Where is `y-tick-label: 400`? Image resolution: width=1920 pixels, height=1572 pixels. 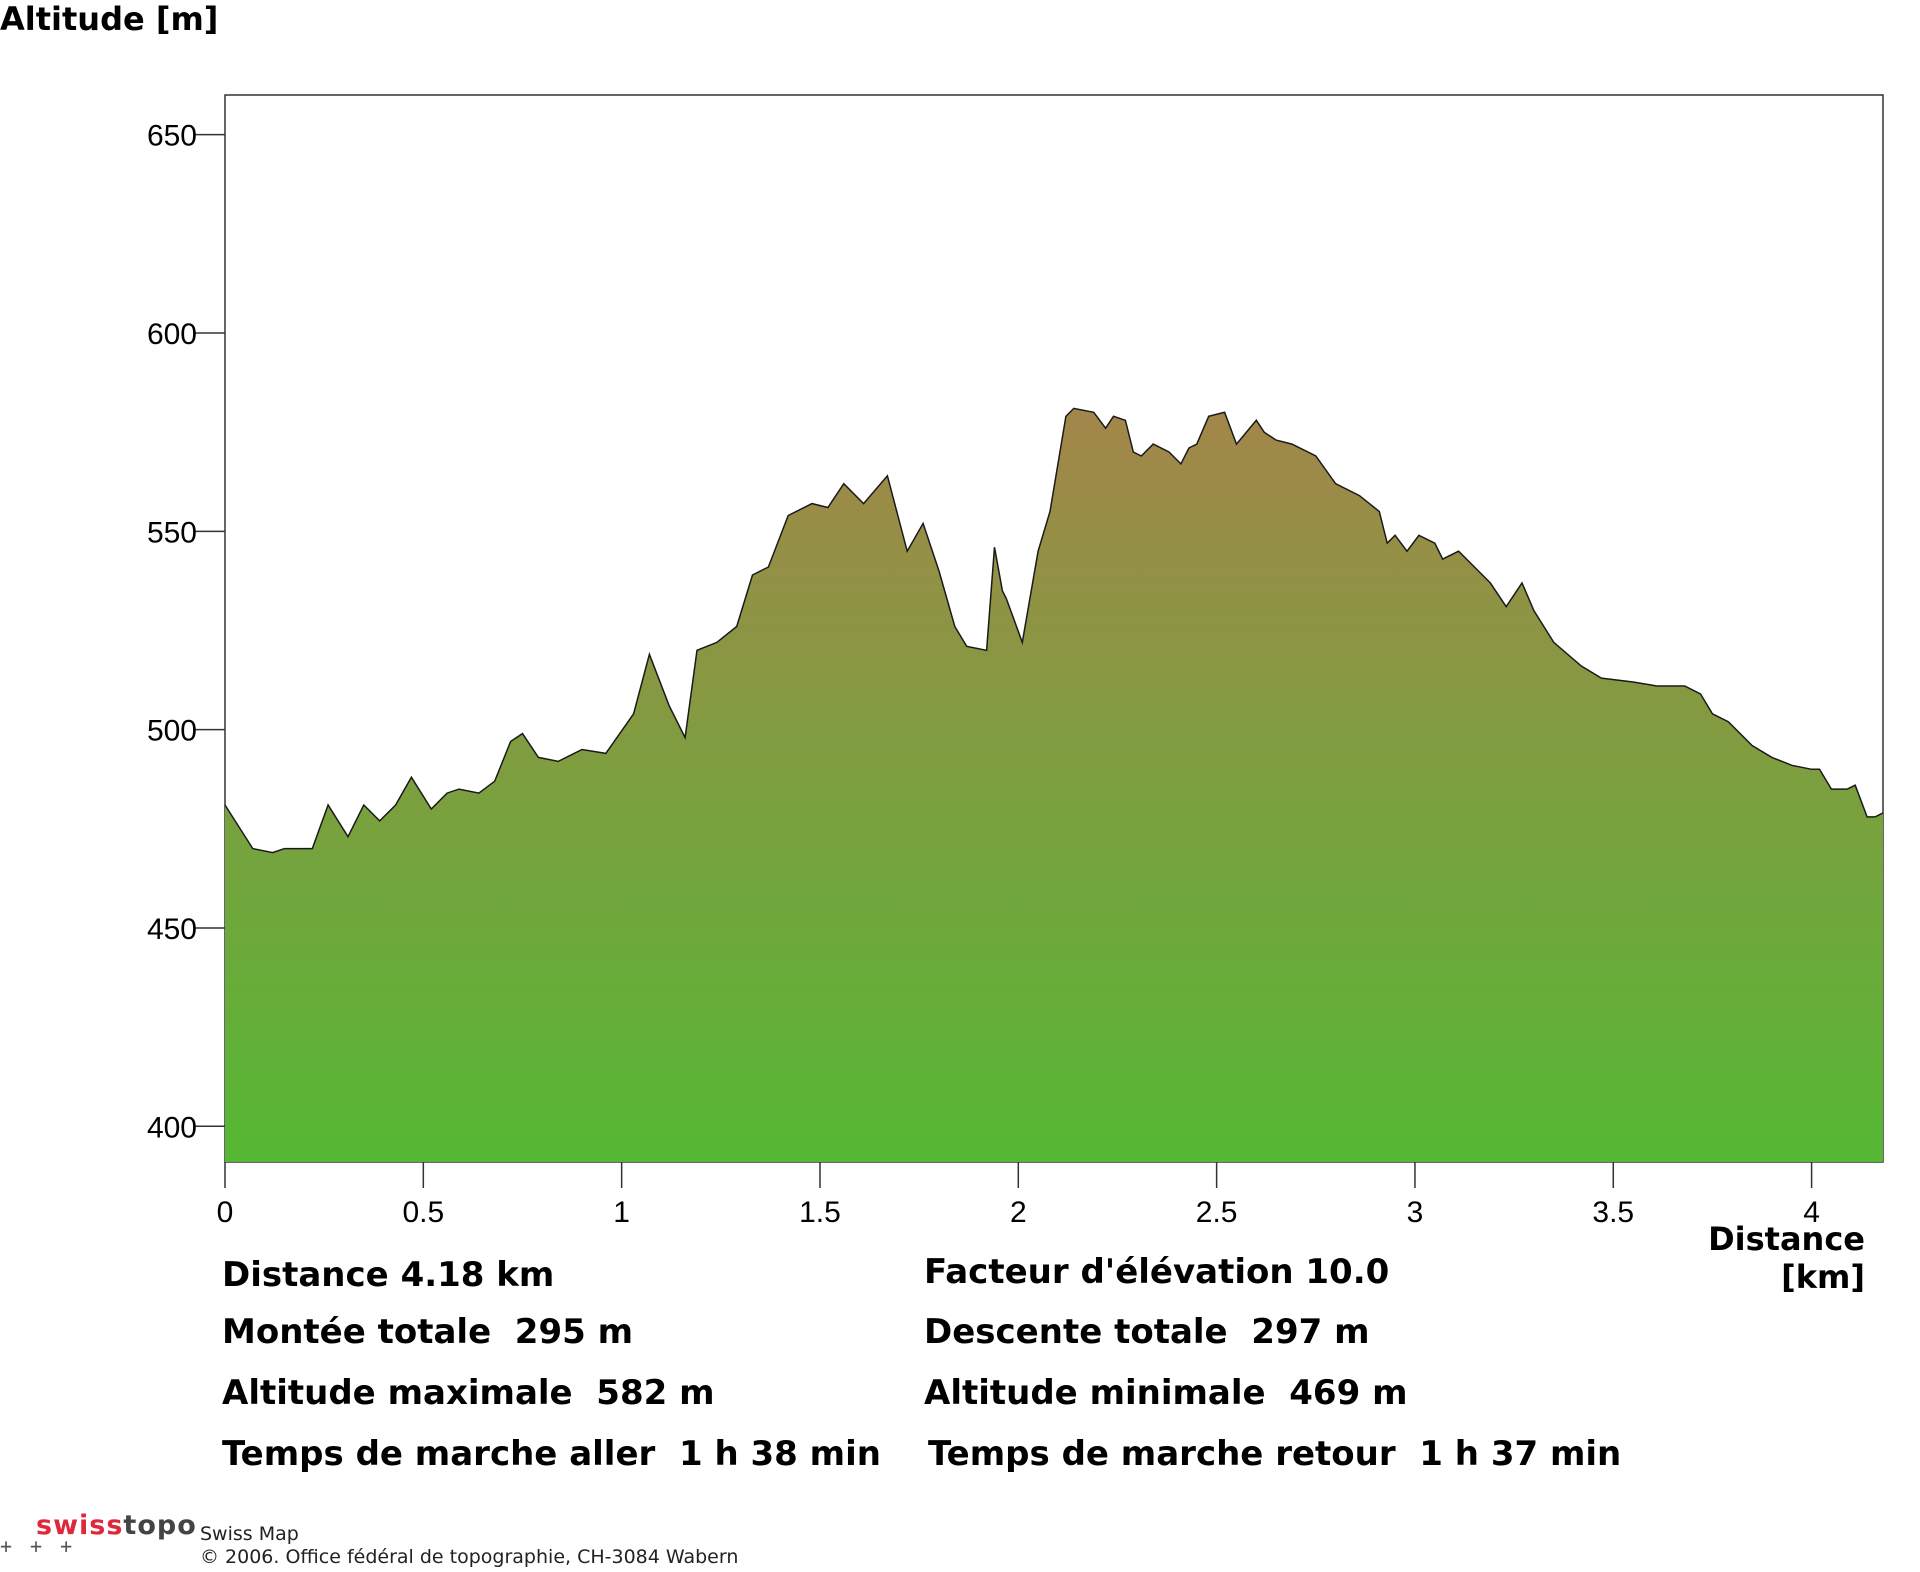
y-tick-label: 400 is located at coordinates (172, 1127).